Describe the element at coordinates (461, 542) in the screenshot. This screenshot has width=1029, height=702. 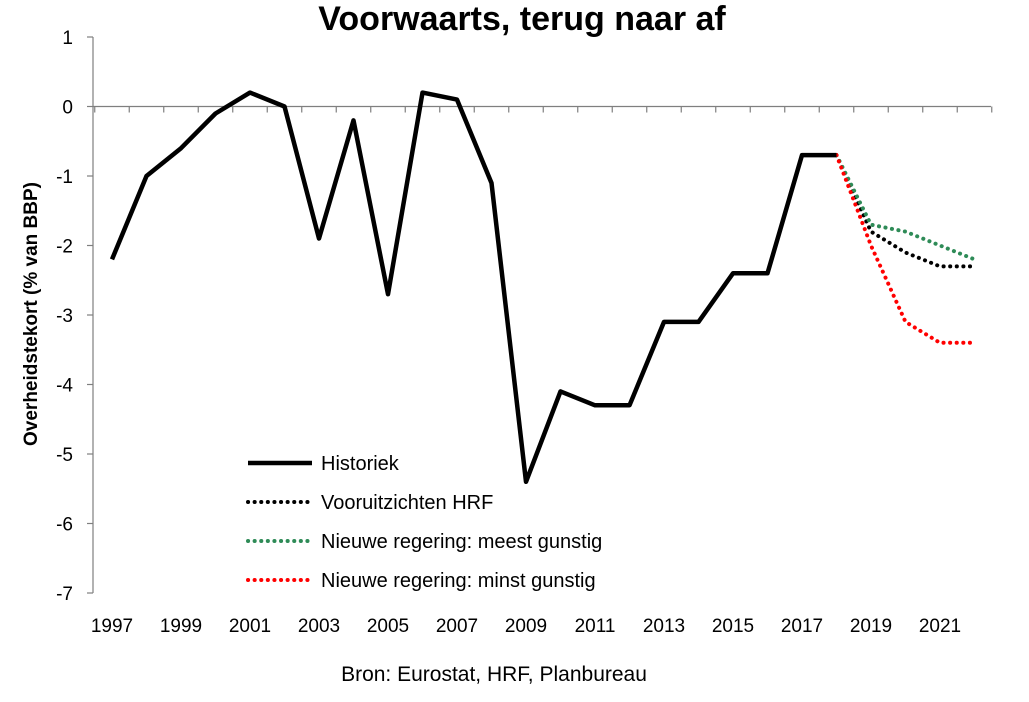
I see `legend-label-3: Nieuwe regering: meest gunstig` at that location.